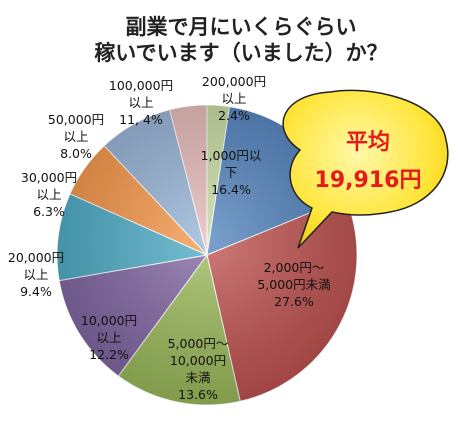  I want to click on slice-label-line: 5,000円～, so click(198, 343).